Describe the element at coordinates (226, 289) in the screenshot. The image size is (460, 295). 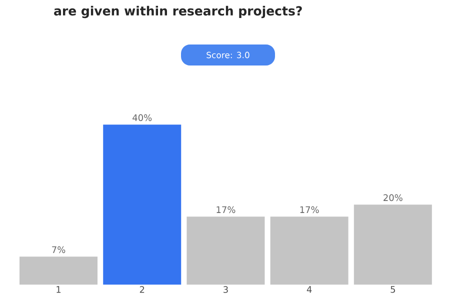
I see `x-tick-label: 3` at that location.